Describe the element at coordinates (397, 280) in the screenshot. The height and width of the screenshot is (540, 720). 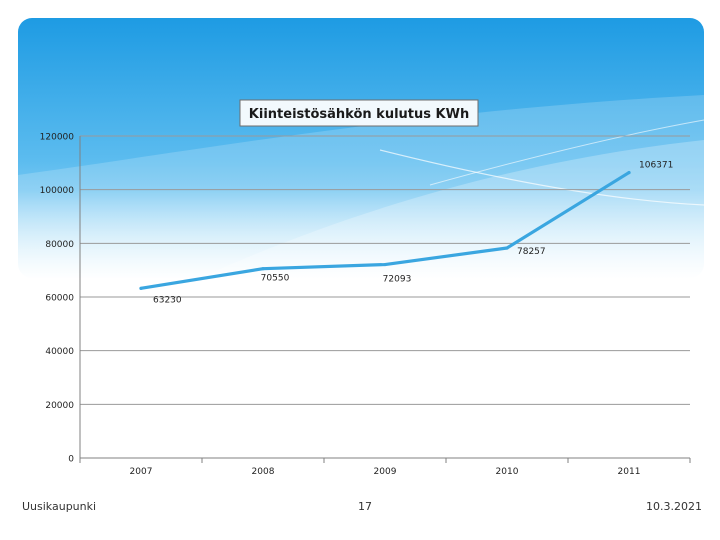
I see `data-label: 72093` at that location.